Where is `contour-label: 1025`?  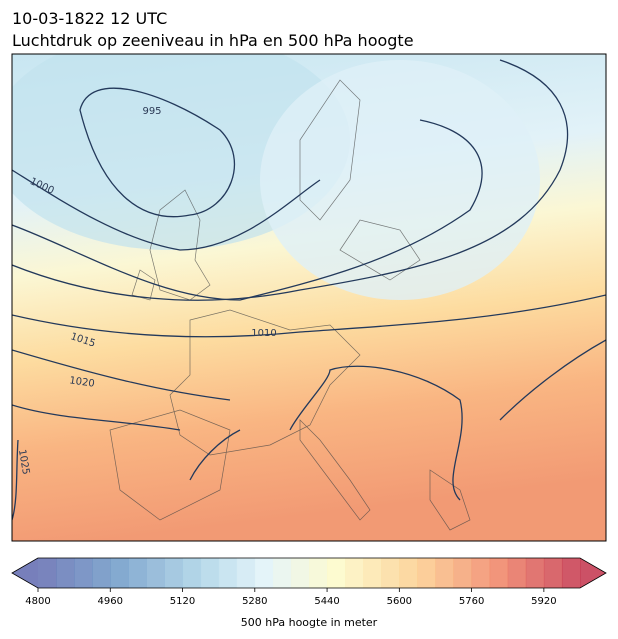
contour-label: 1025 is located at coordinates (23, 462).